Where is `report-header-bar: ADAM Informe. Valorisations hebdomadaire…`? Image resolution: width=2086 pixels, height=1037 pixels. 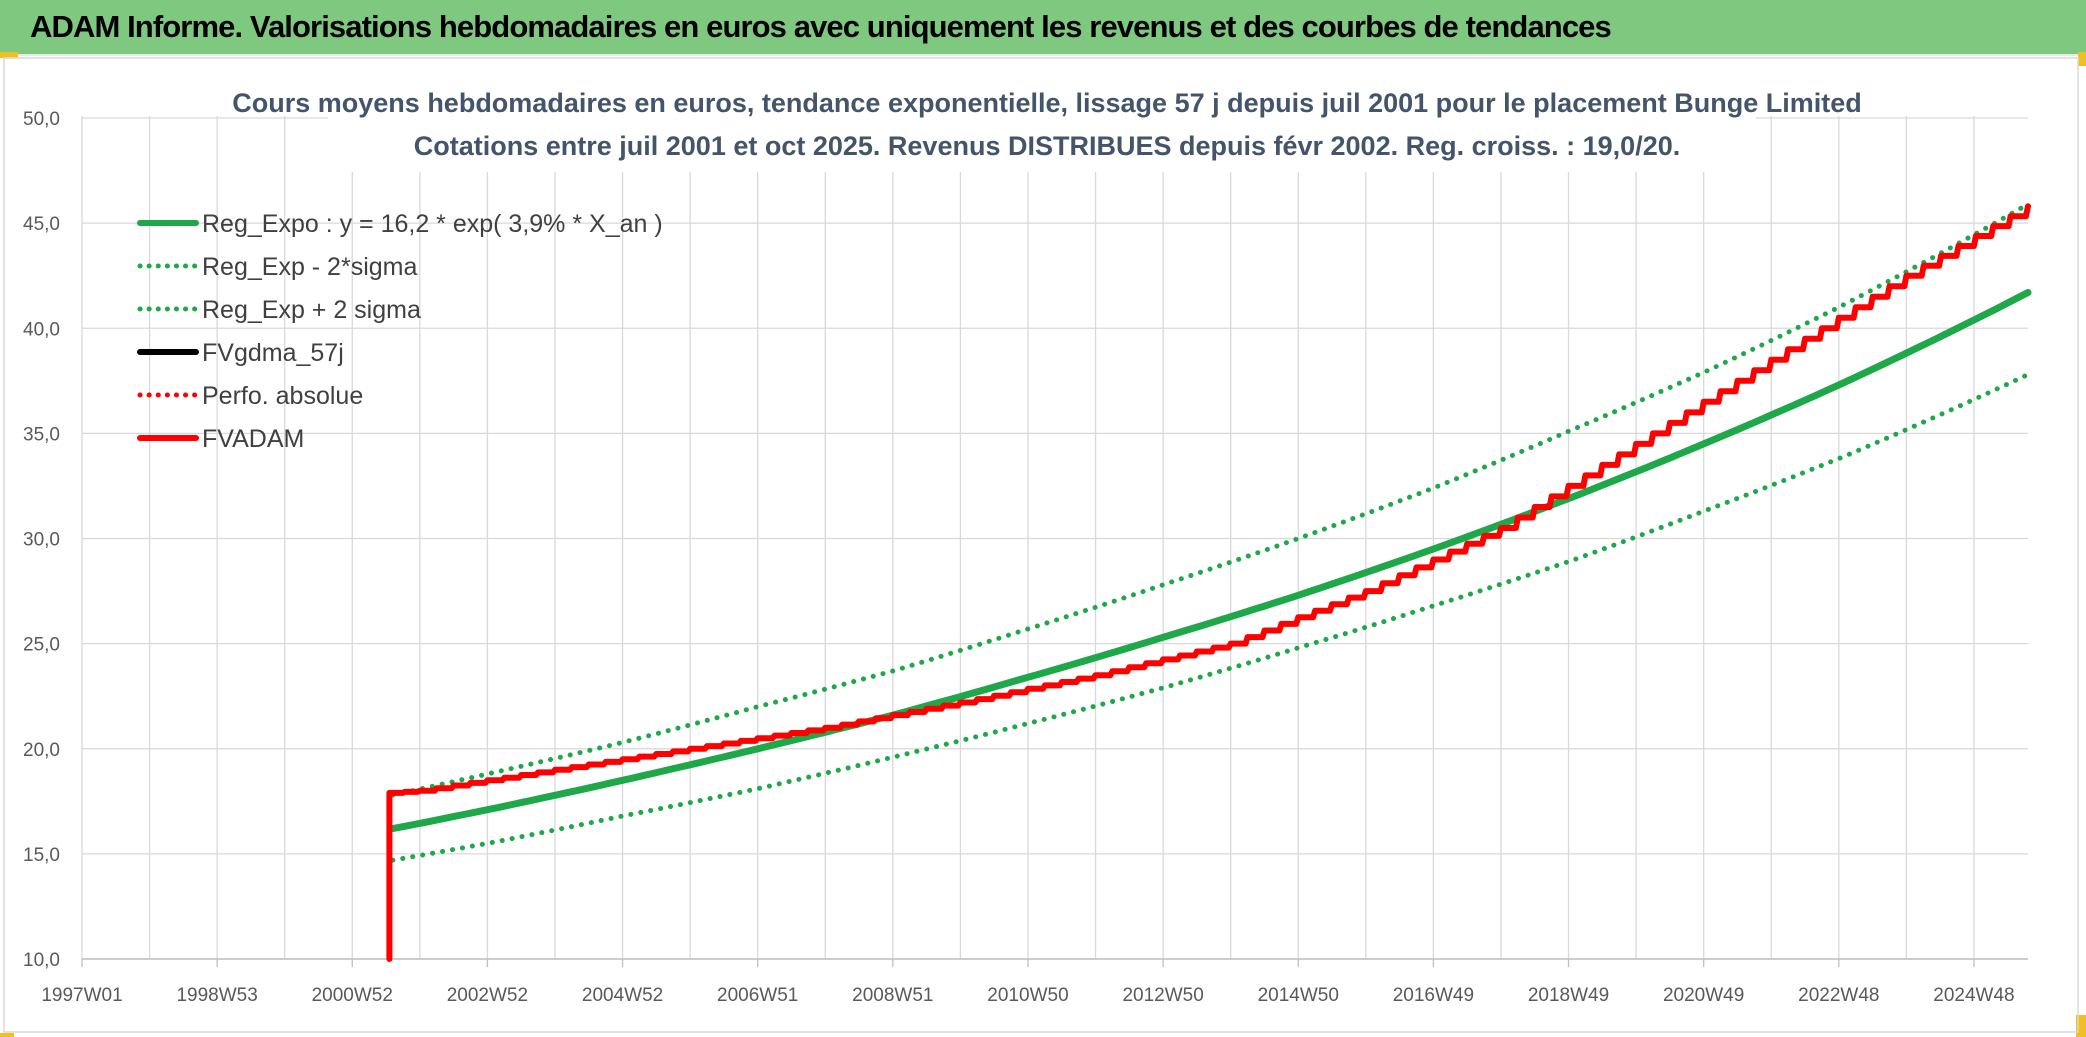
report-header-bar: ADAM Informe. Valorisations hebdomadaire… is located at coordinates (1043, 28).